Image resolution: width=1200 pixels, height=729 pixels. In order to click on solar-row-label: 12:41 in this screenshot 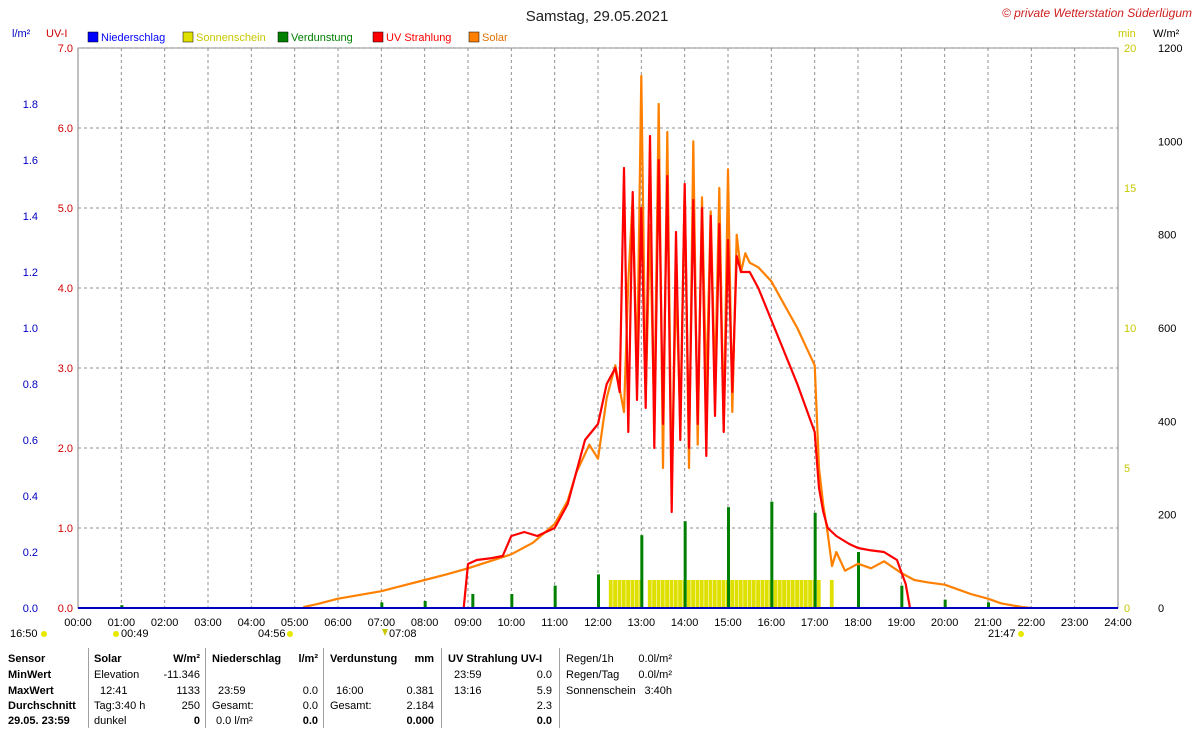, I will do `click(114, 691)`.